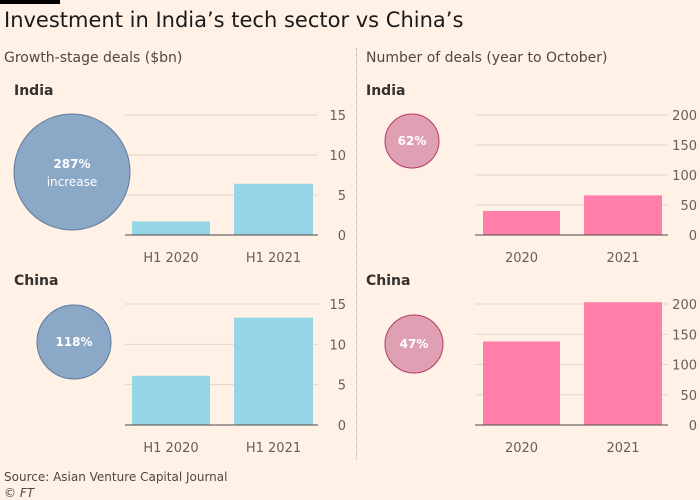 This screenshot has height=500, width=700. Describe the element at coordinates (116, 477) in the screenshot. I see `source-note: Source: Asian Venture Capital Journal` at that location.